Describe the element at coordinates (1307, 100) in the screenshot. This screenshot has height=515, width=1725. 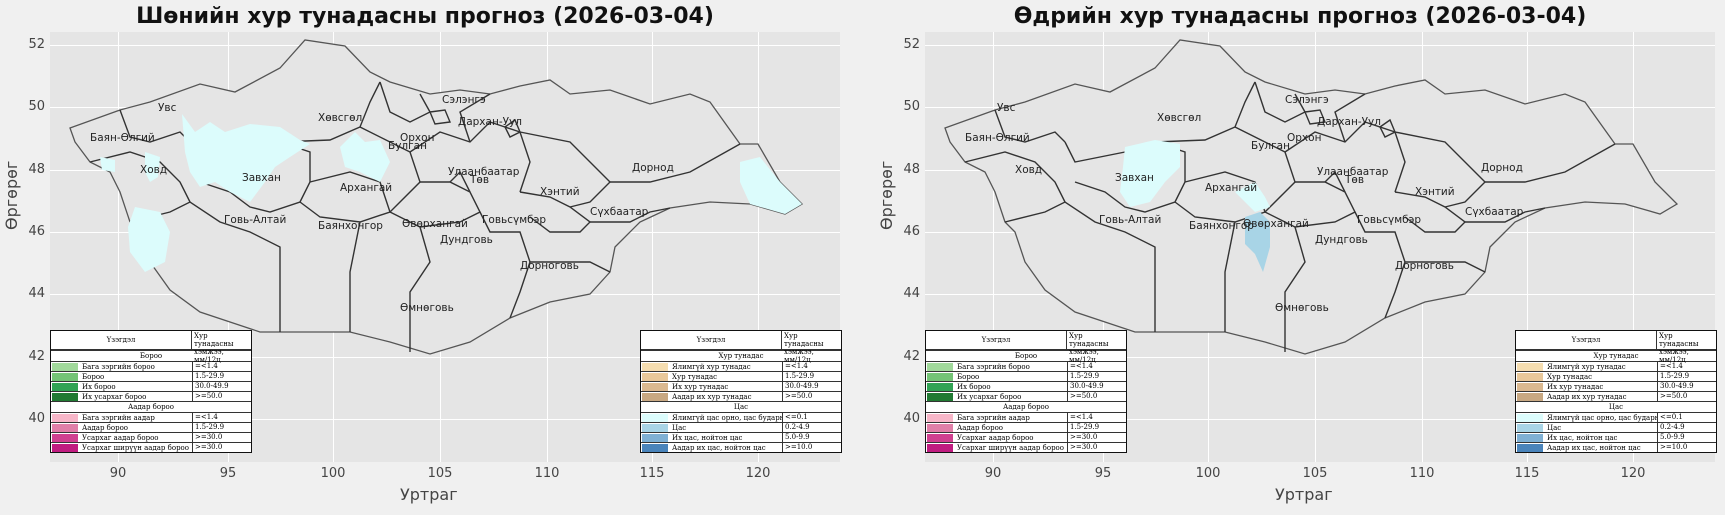
I see `aimag-label: Сэлэнгэ` at that location.